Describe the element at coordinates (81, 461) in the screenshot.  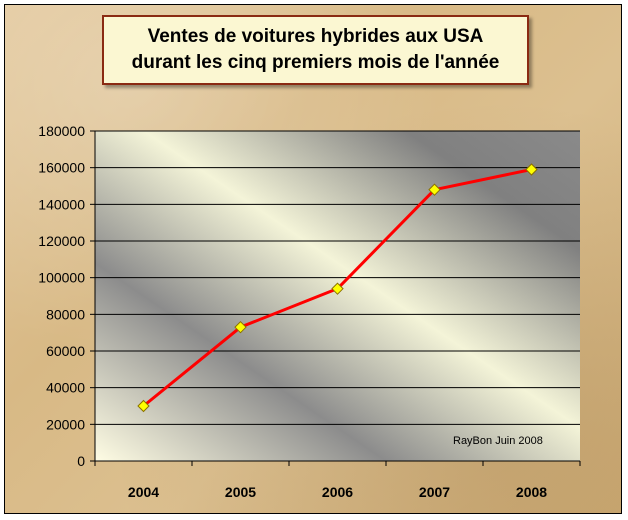
I see `y-tick-label: 0` at that location.